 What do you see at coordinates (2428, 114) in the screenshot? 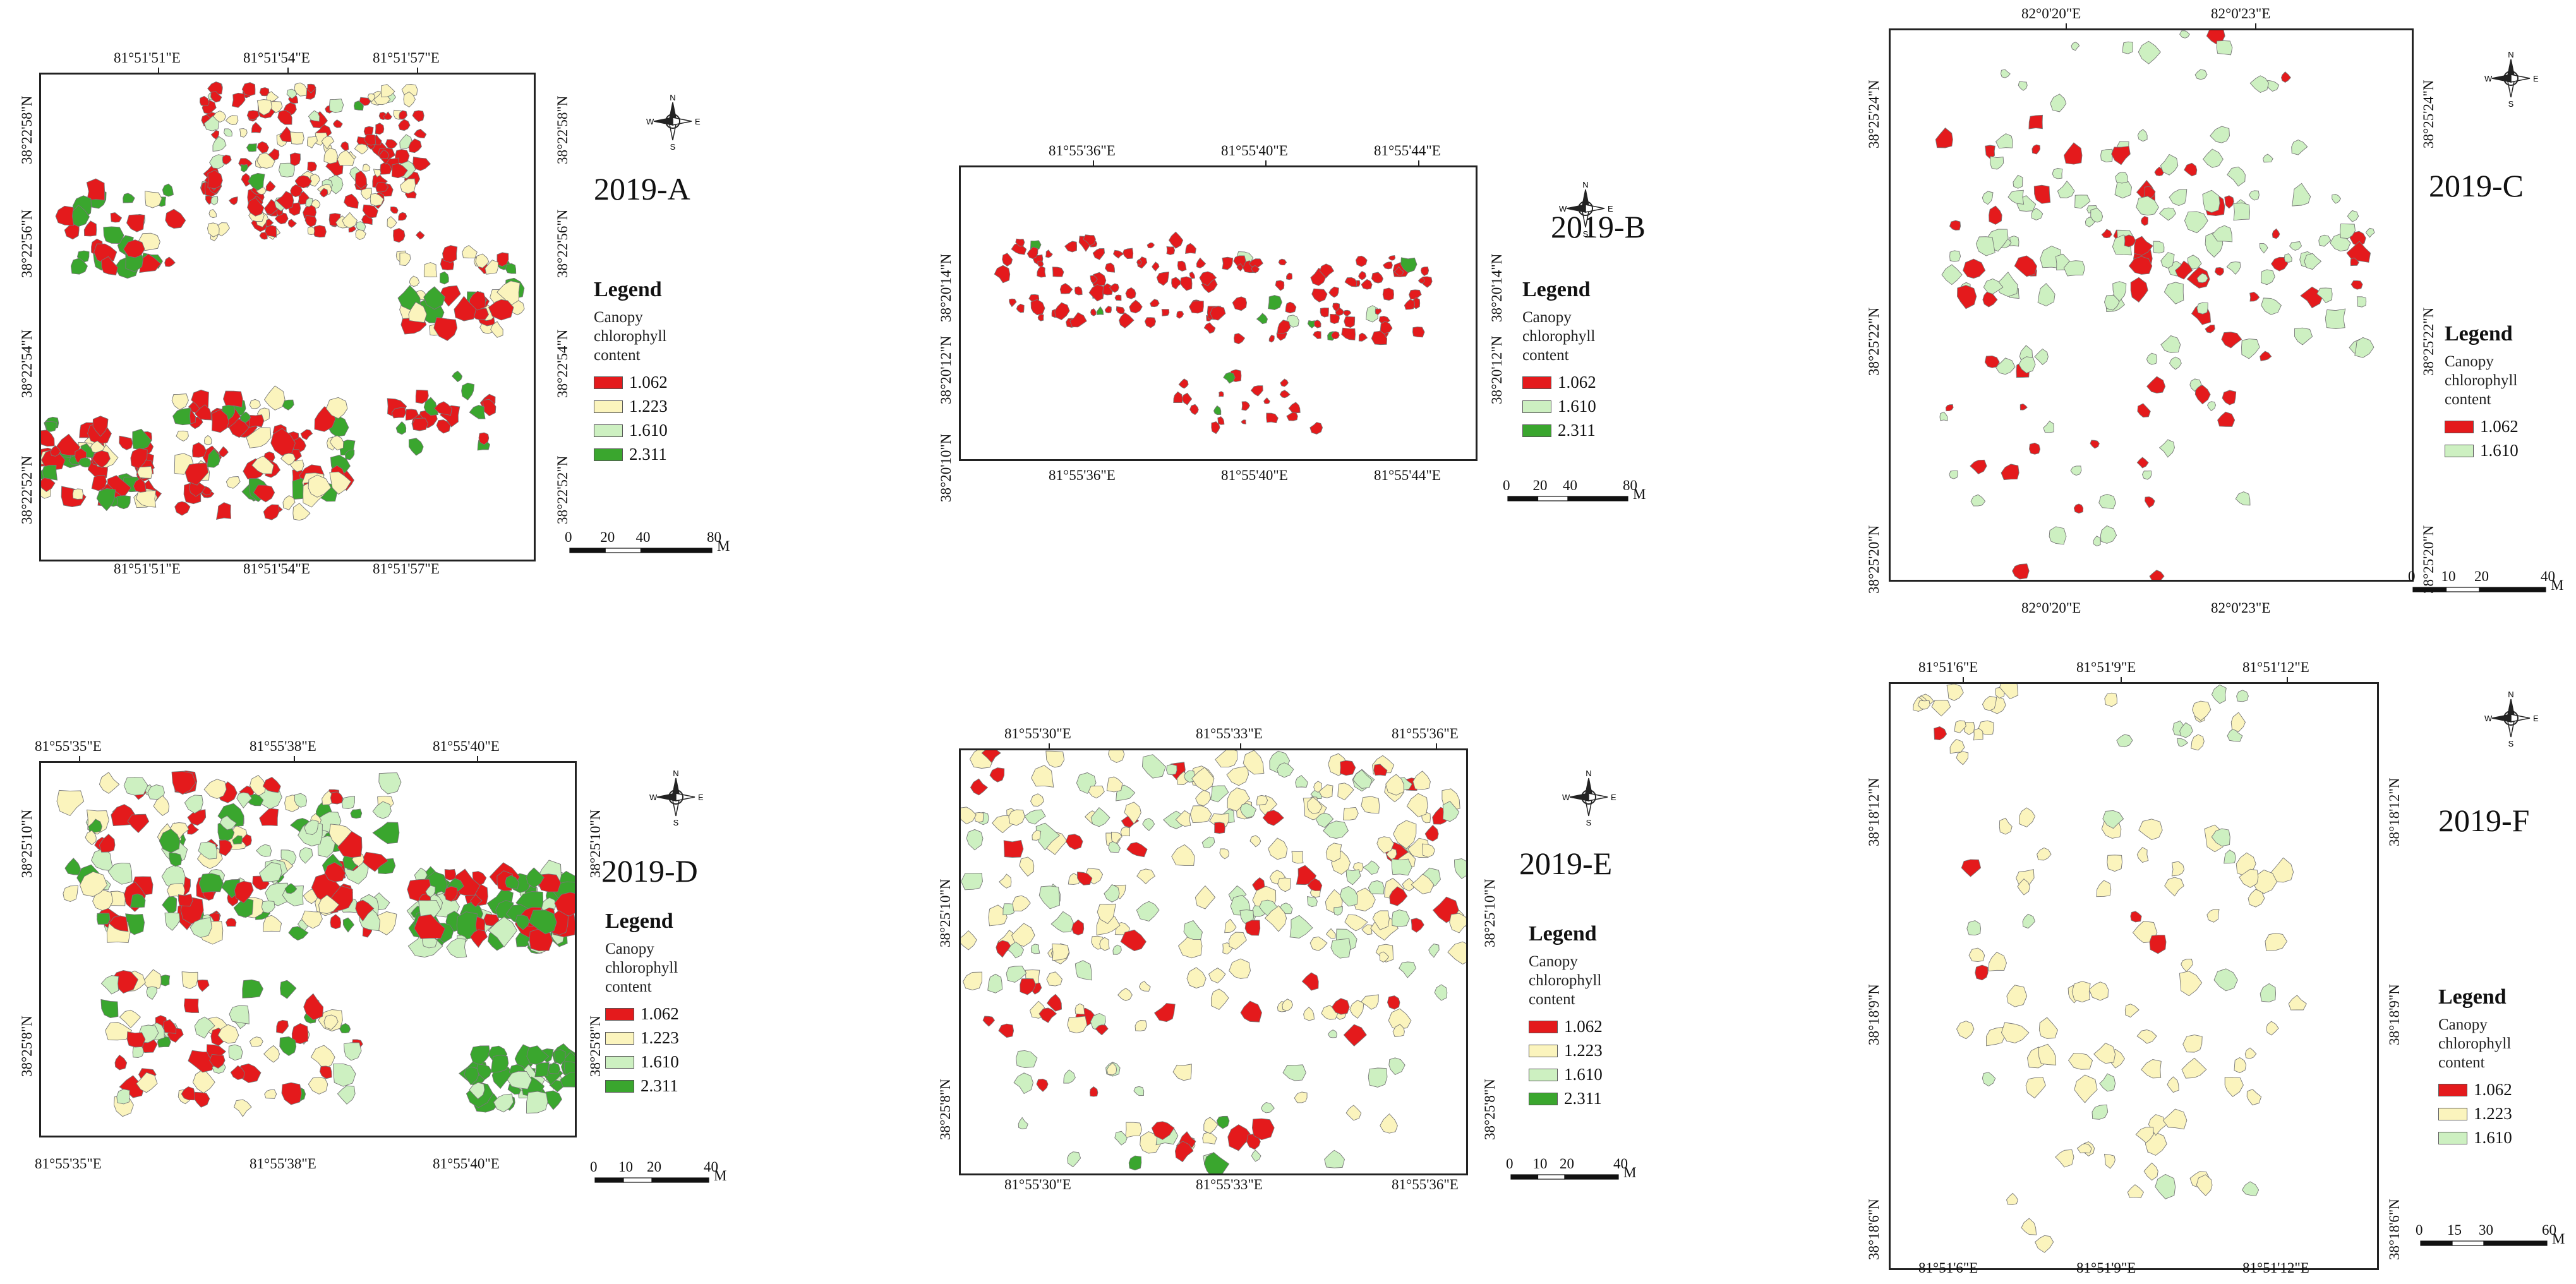
I see `right-latitude-label: 38°25'24"N` at bounding box center [2428, 114].